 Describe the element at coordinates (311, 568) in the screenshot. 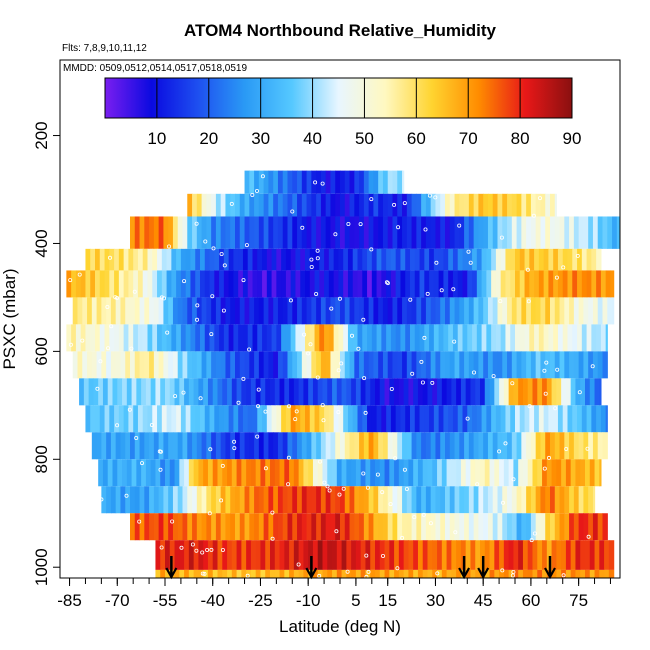

I see `profile-arrow` at that location.